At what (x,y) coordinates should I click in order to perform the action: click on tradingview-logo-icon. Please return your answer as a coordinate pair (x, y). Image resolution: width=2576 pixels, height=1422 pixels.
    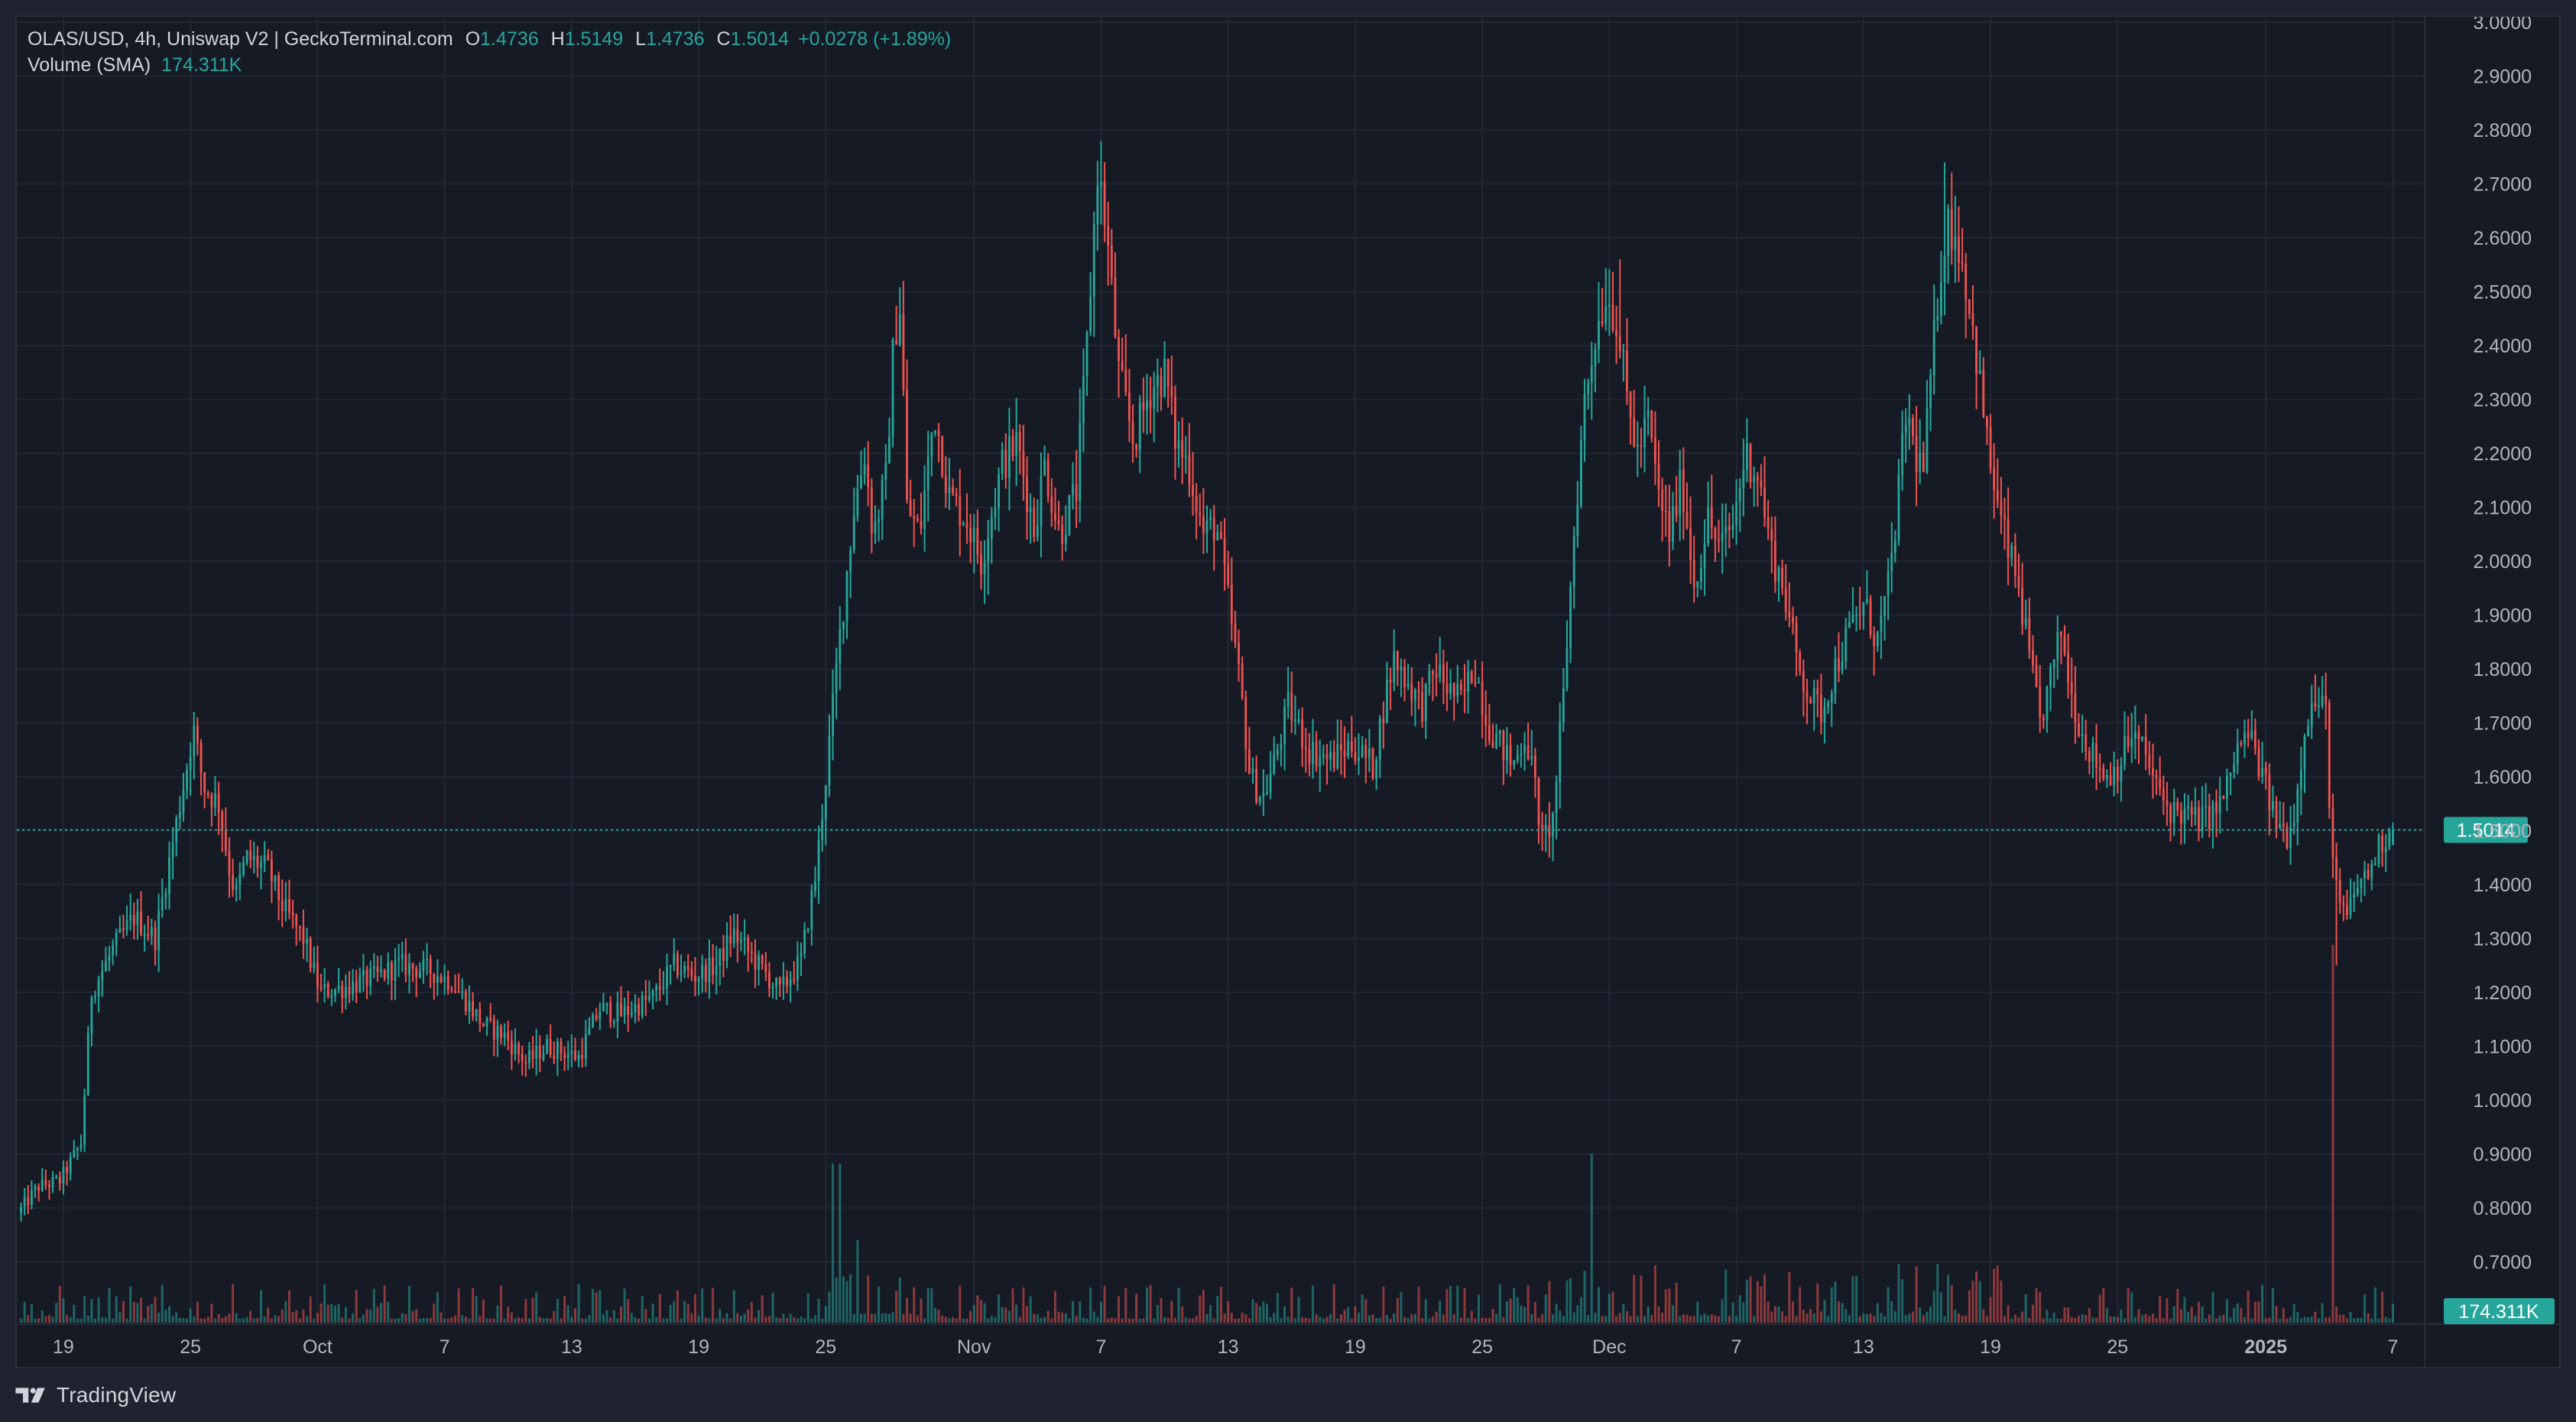
    Looking at the image, I should click on (32, 1395).